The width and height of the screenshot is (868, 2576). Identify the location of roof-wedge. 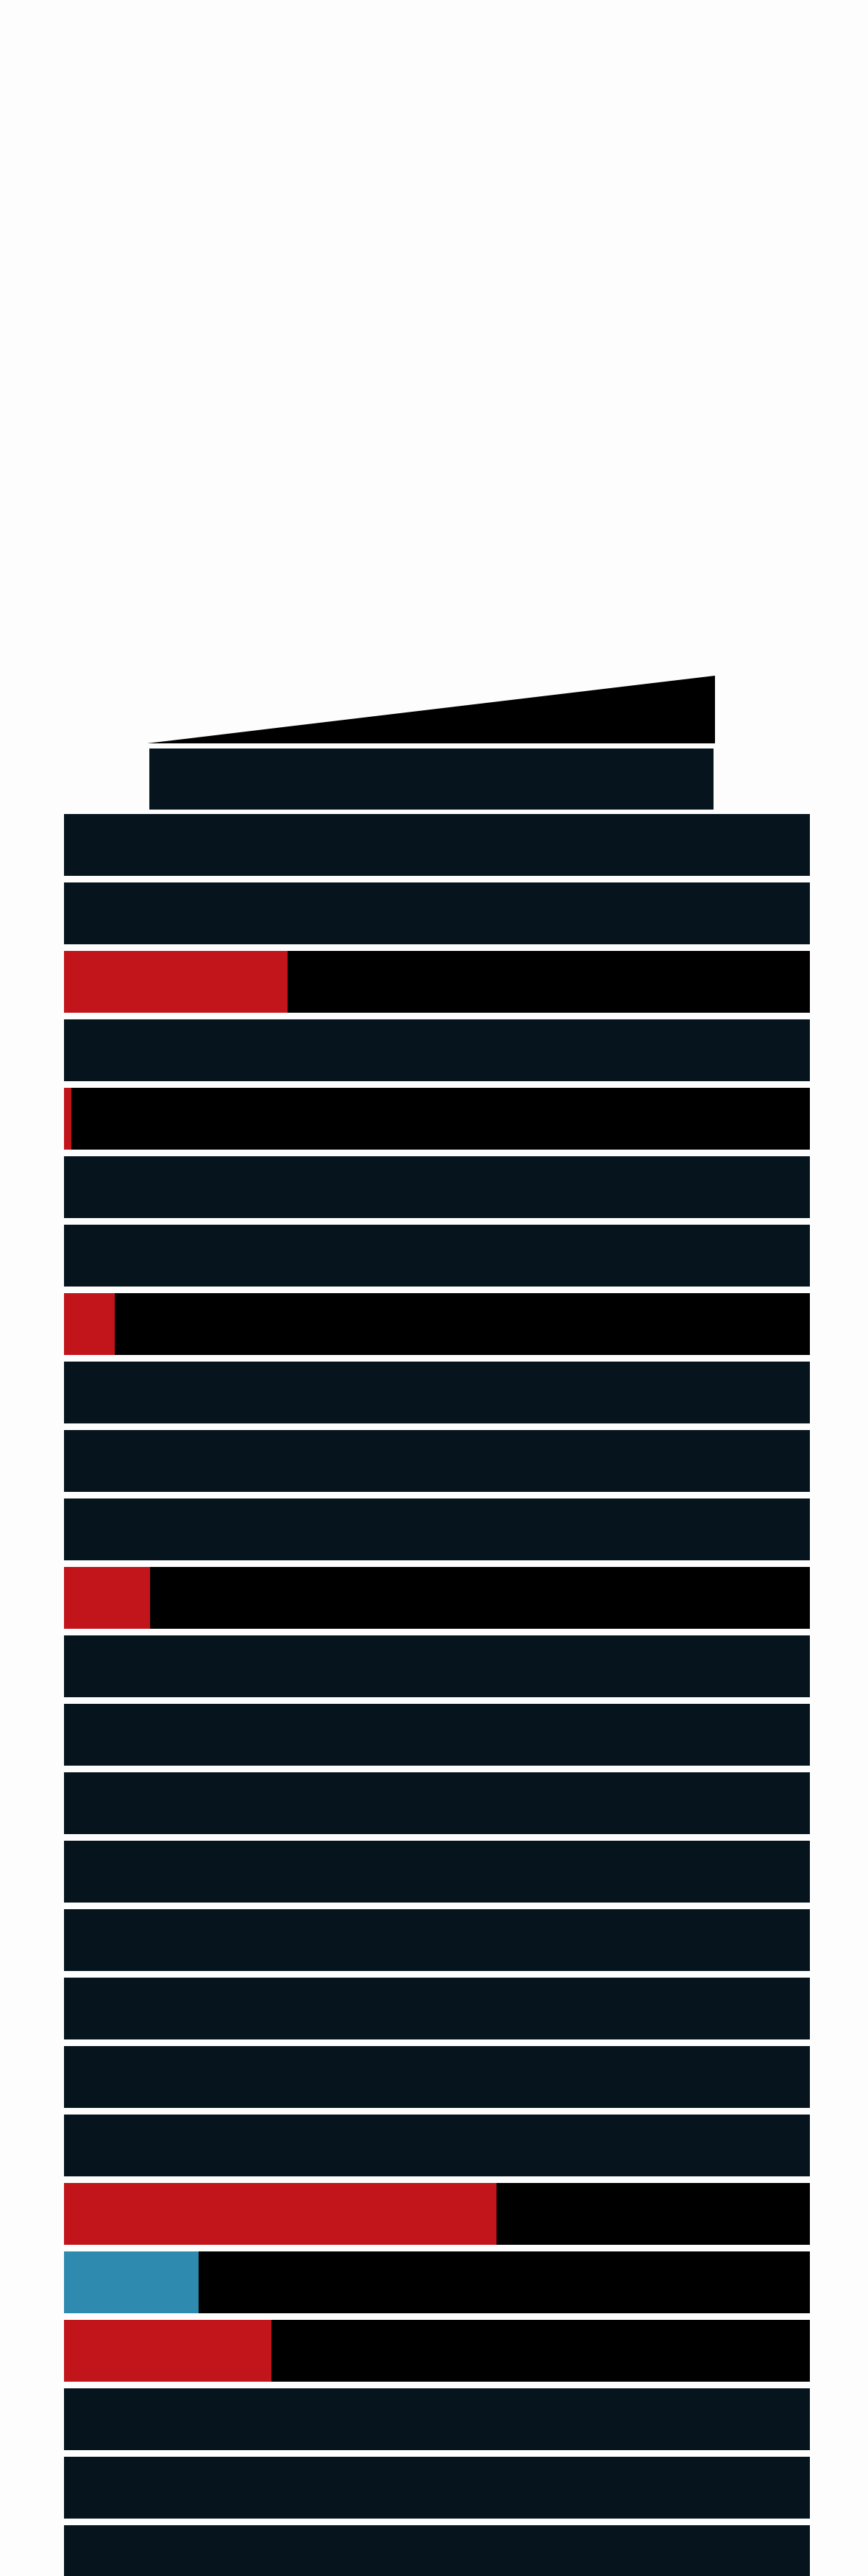
(431, 709).